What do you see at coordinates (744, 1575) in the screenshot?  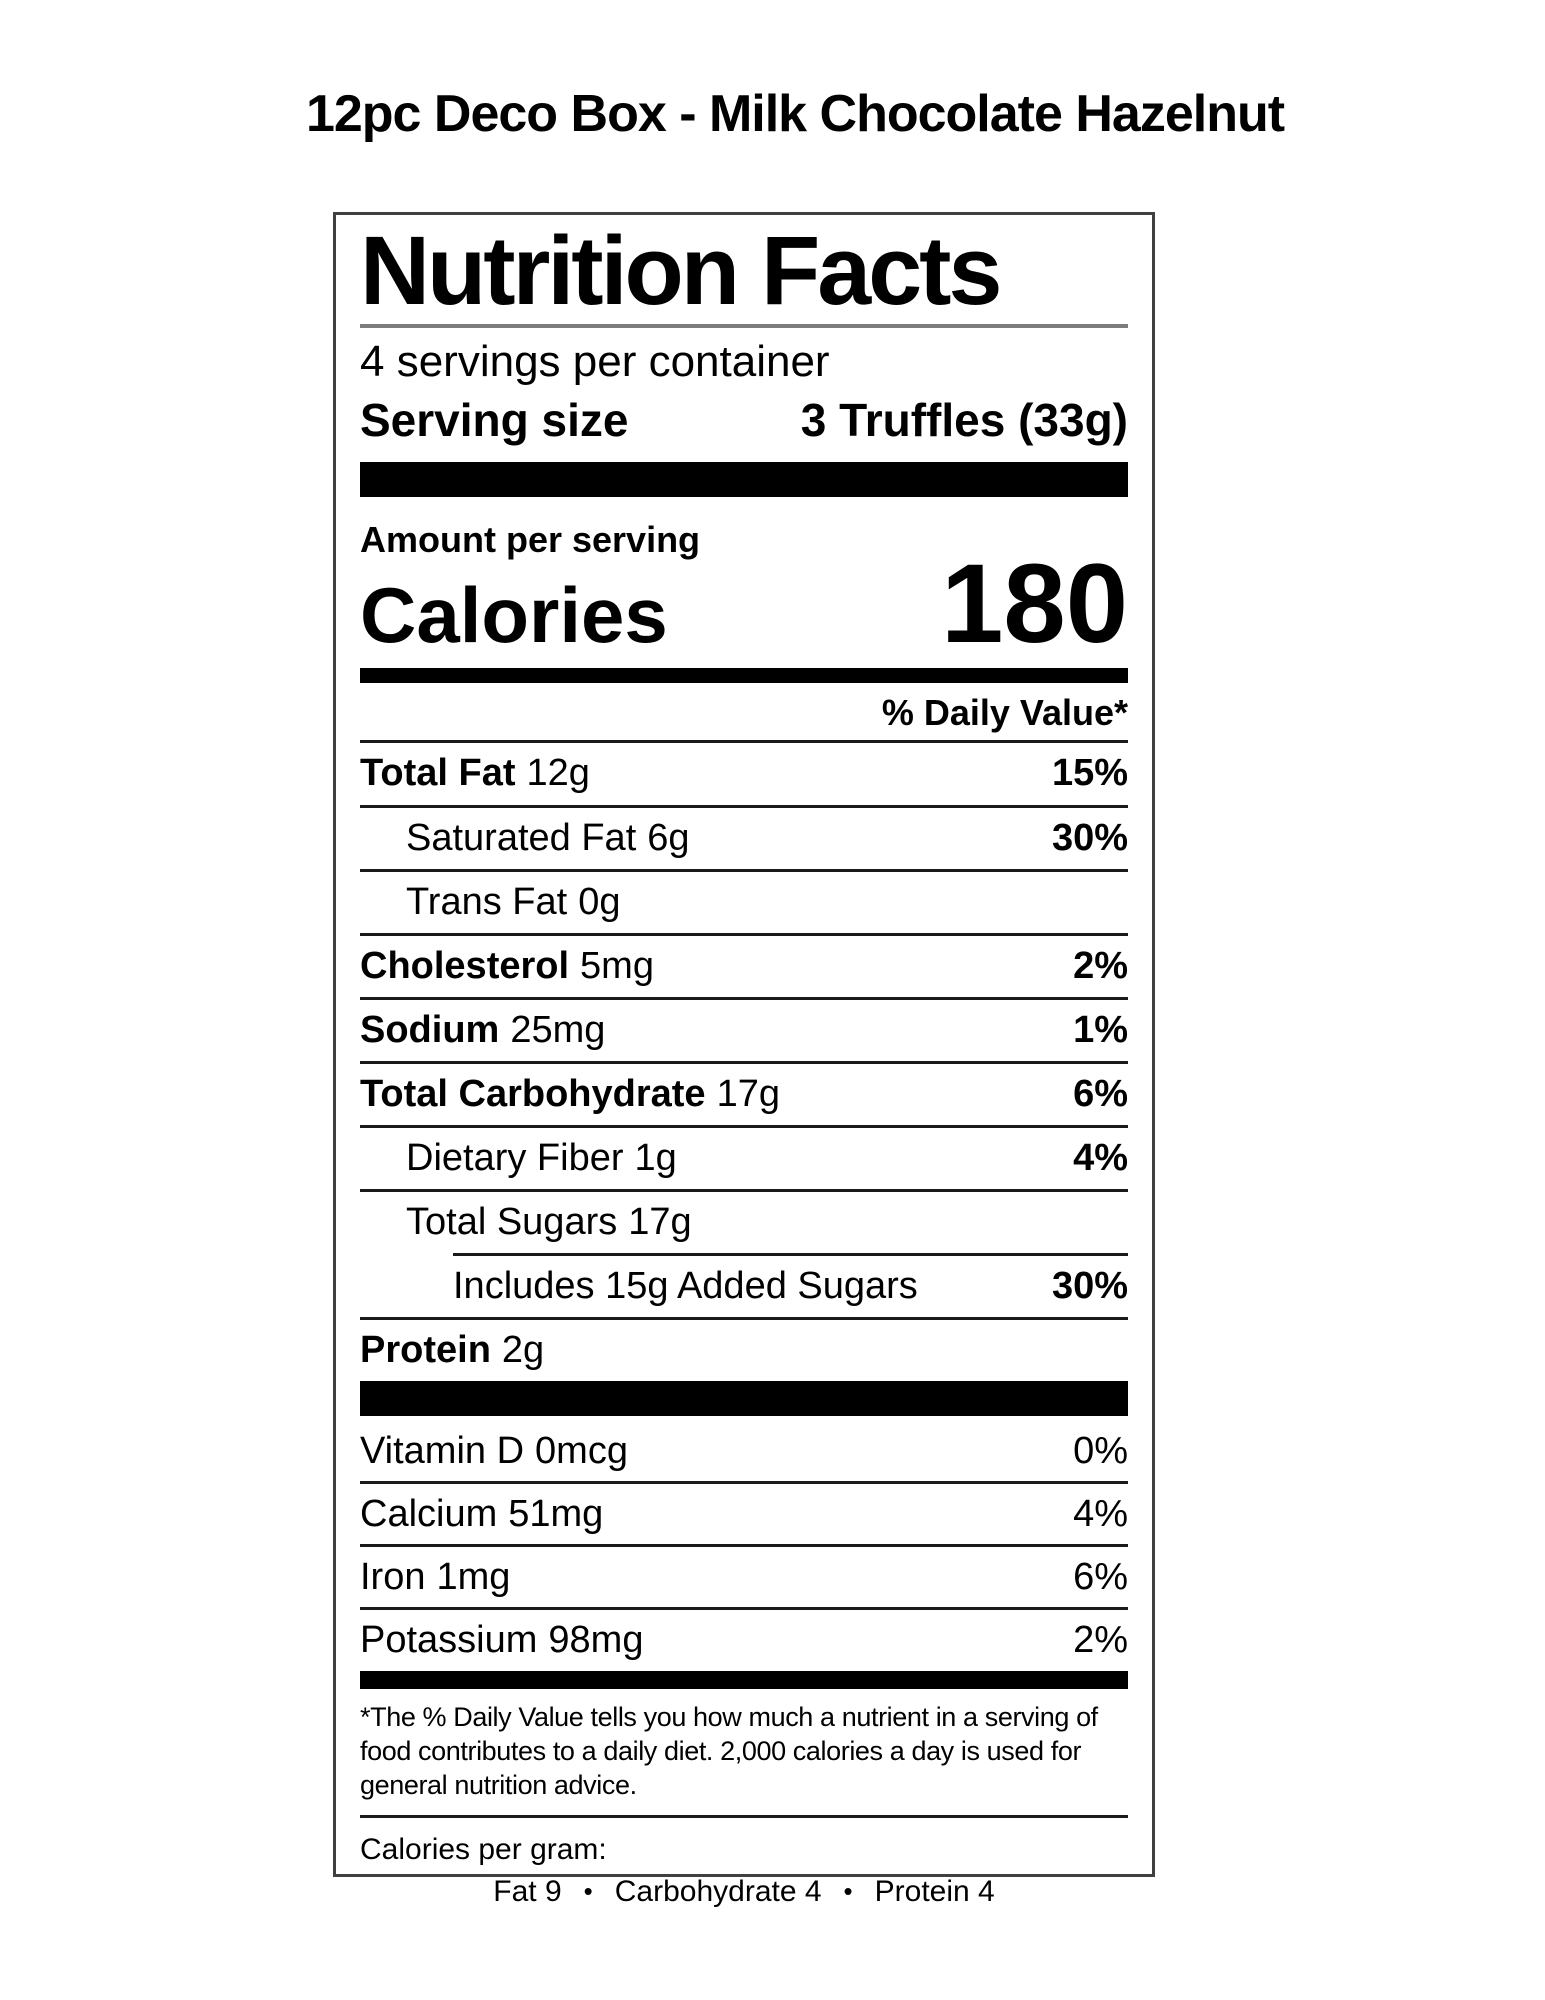 I see `vitamin-row-iron: Iron 1mg 6%` at bounding box center [744, 1575].